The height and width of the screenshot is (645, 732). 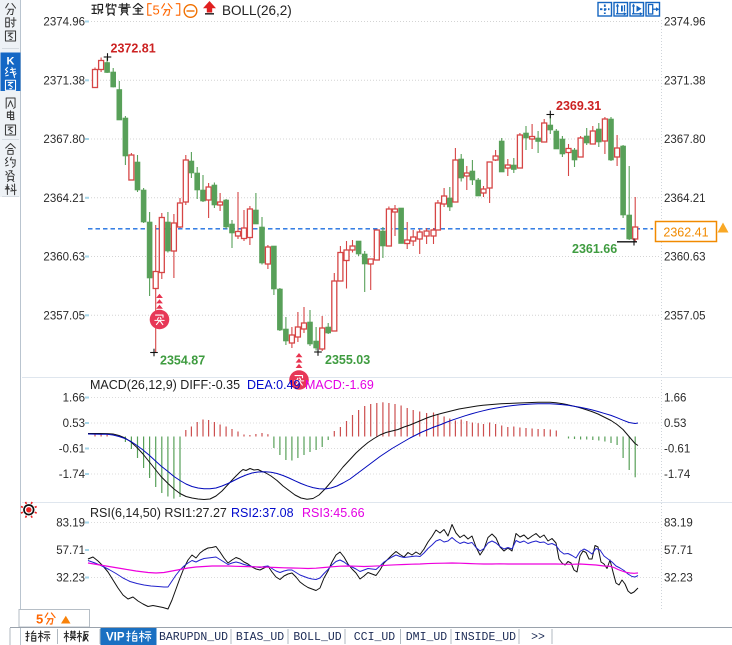 What do you see at coordinates (133, 49) in the screenshot?
I see `svg-text: 2372.81` at bounding box center [133, 49].